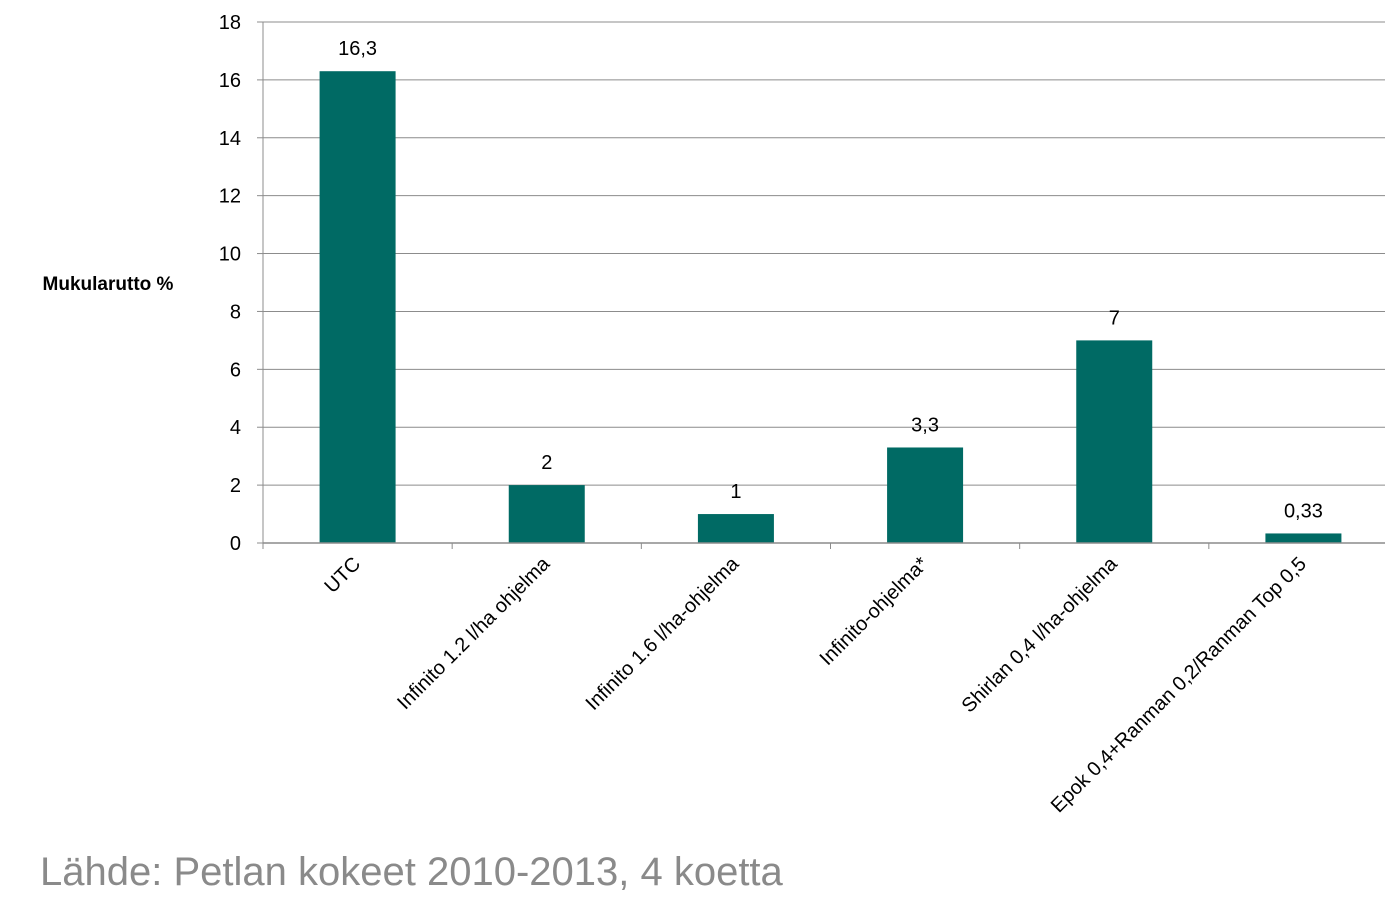 Image resolution: width=1385 pixels, height=908 pixels. Describe the element at coordinates (235, 312) in the screenshot. I see `y-tick-label: 8` at that location.